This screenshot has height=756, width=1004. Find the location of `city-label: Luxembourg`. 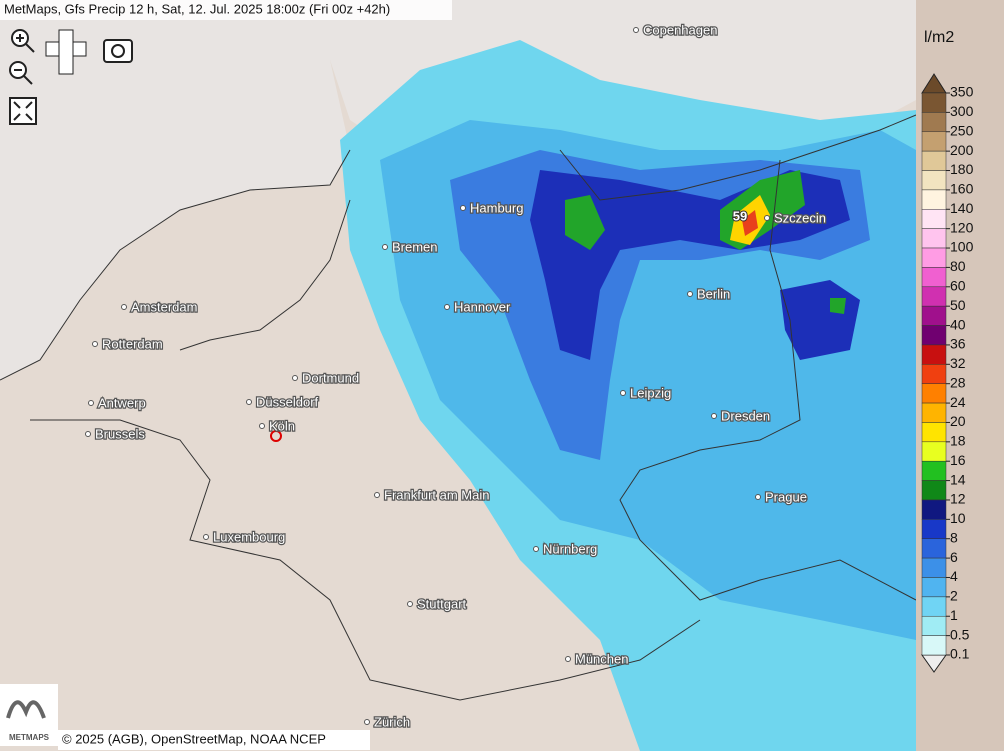

city-label: Luxembourg is located at coordinates (249, 536).